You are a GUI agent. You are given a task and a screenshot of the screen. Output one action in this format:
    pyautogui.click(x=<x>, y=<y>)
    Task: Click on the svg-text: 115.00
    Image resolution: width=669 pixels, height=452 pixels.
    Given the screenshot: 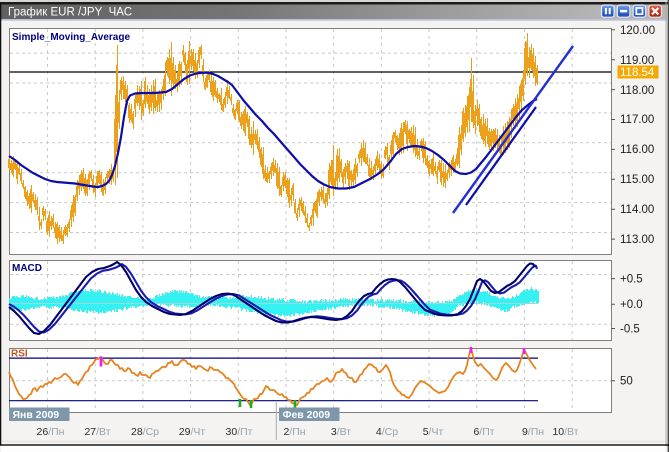 What is the action you would take?
    pyautogui.click(x=637, y=180)
    